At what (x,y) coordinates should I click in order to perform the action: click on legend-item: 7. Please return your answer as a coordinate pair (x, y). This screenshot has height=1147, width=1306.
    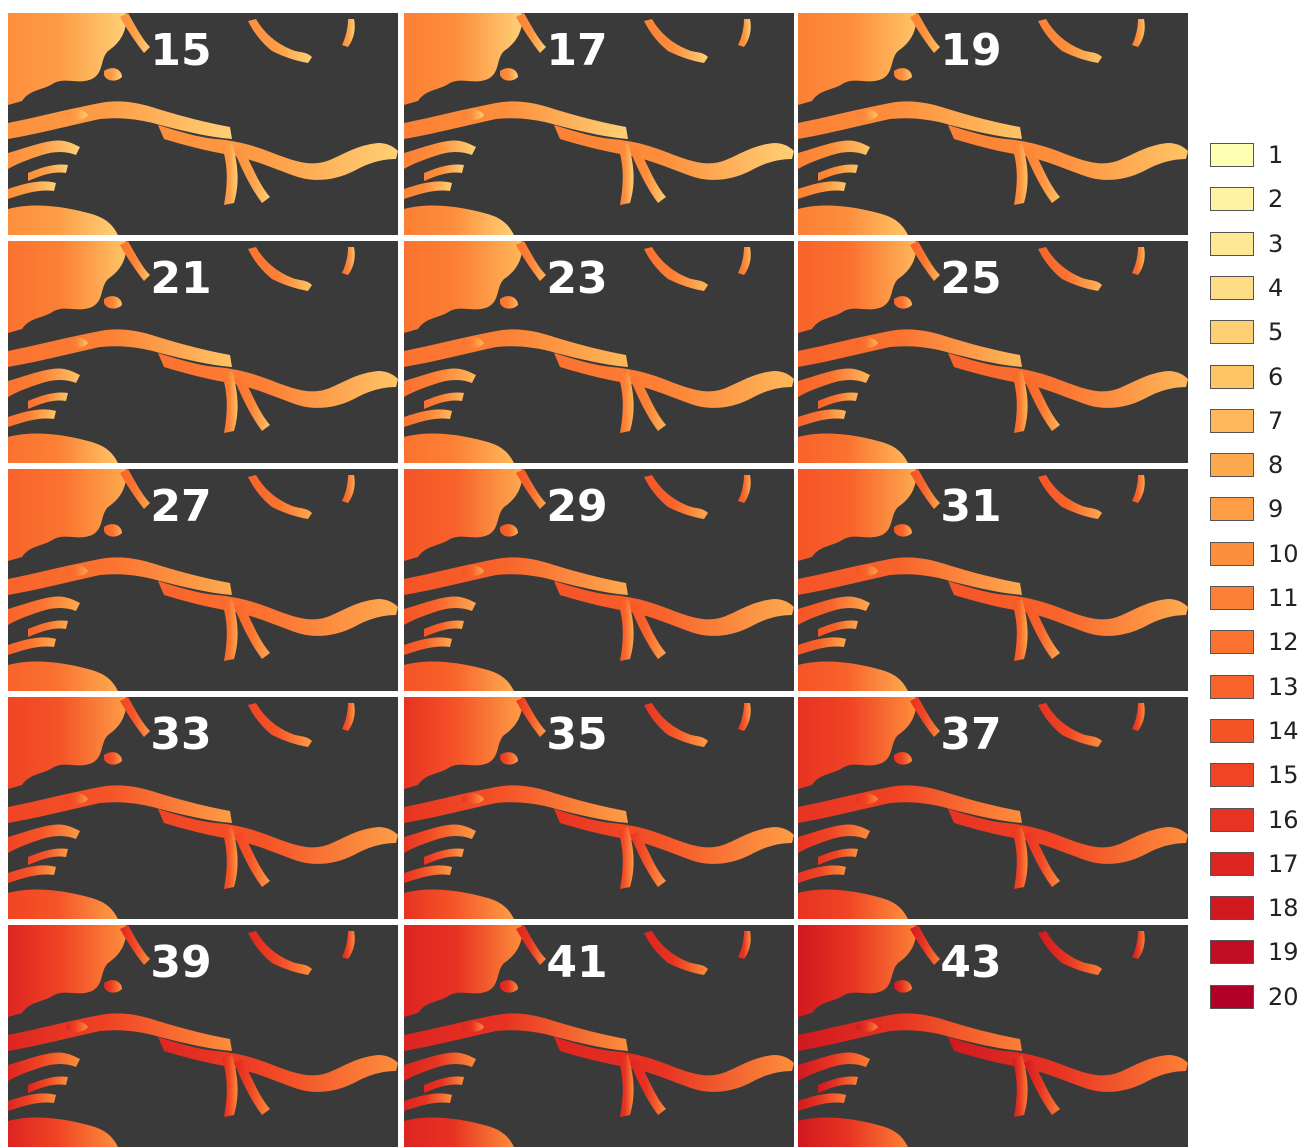
    Looking at the image, I should click on (1258, 421).